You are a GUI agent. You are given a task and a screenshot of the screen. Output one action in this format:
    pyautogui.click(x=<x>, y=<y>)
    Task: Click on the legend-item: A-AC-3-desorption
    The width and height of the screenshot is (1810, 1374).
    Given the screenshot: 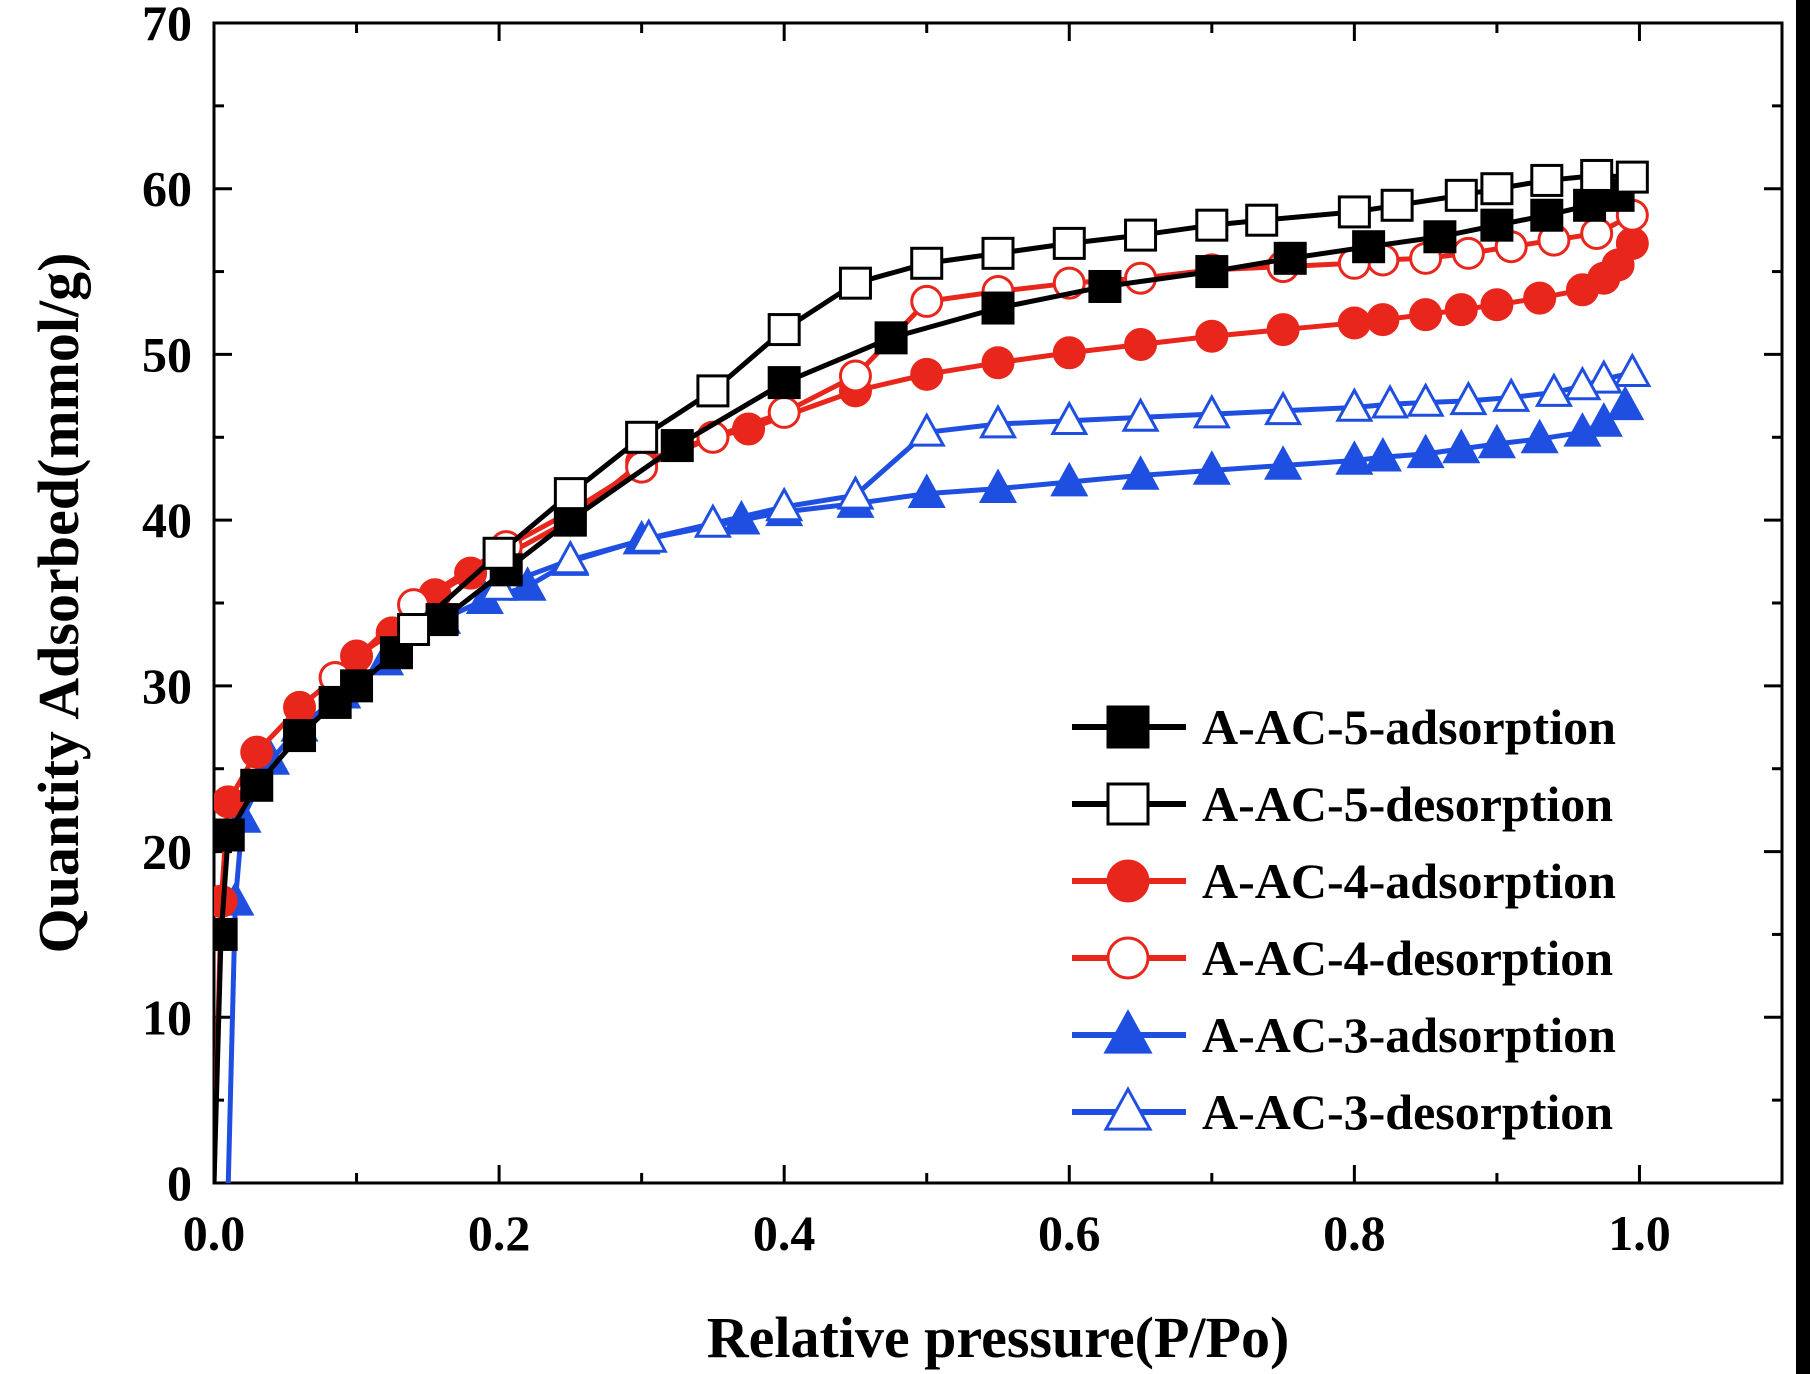 What is the action you would take?
    pyautogui.click(x=1342, y=1112)
    